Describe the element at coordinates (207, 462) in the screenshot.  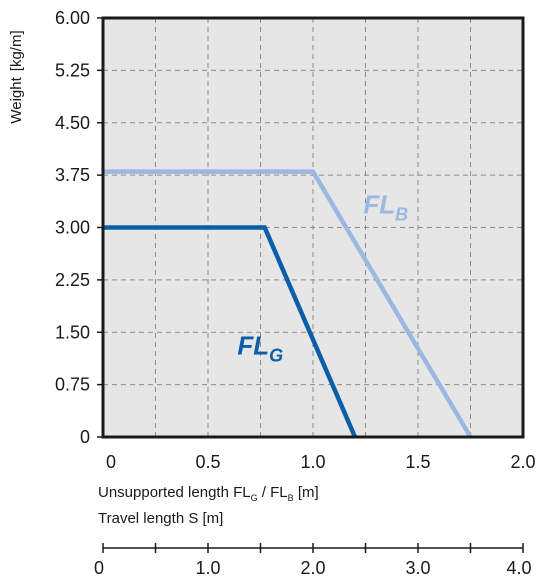
I see `x-tick-label: 0.5` at that location.